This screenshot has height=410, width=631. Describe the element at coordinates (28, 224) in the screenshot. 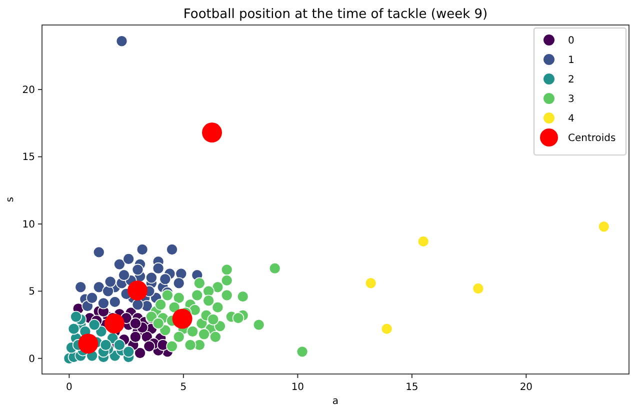

I see `y-tick-label: 10` at that location.